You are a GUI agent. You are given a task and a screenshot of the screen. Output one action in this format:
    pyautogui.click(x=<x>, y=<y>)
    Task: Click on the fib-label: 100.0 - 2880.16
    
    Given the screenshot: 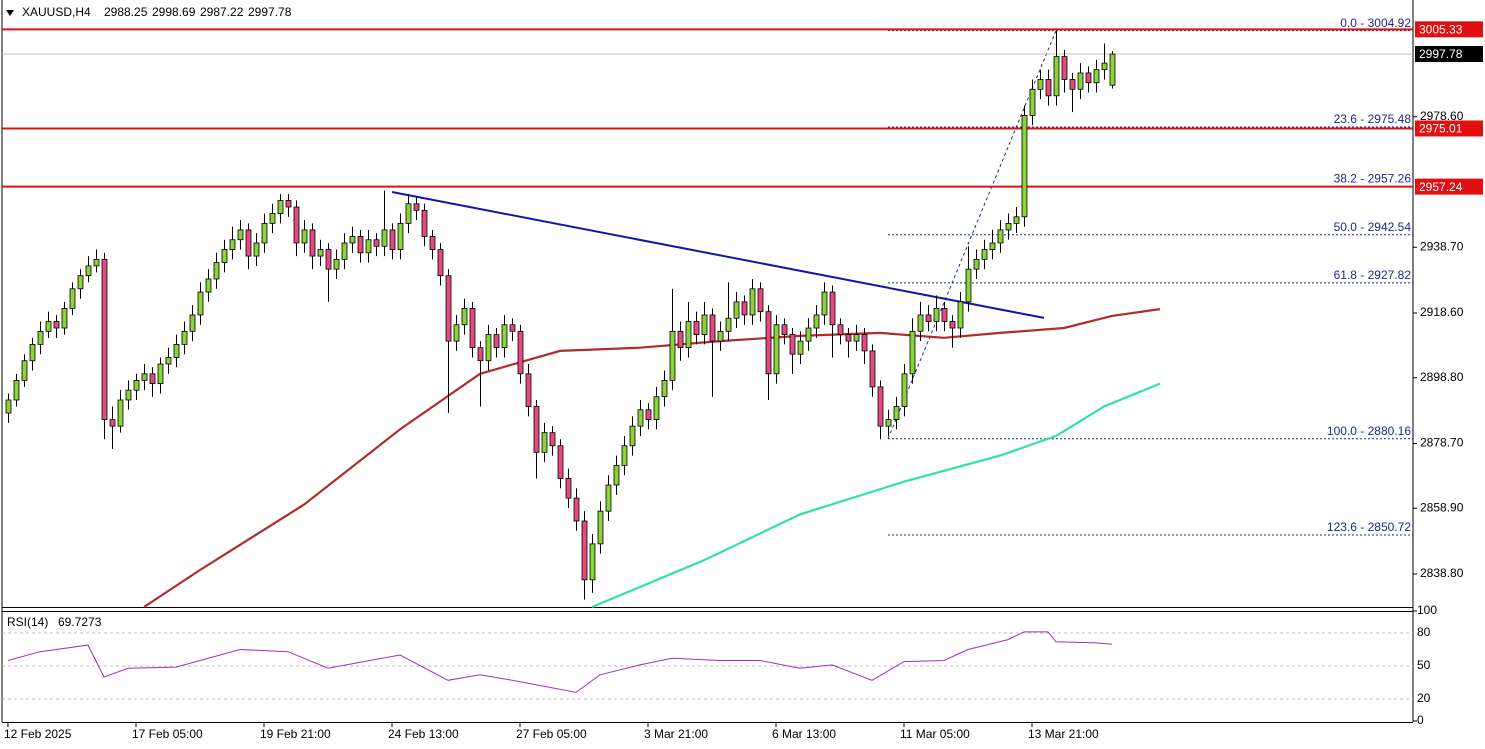 What is the action you would take?
    pyautogui.click(x=1369, y=431)
    